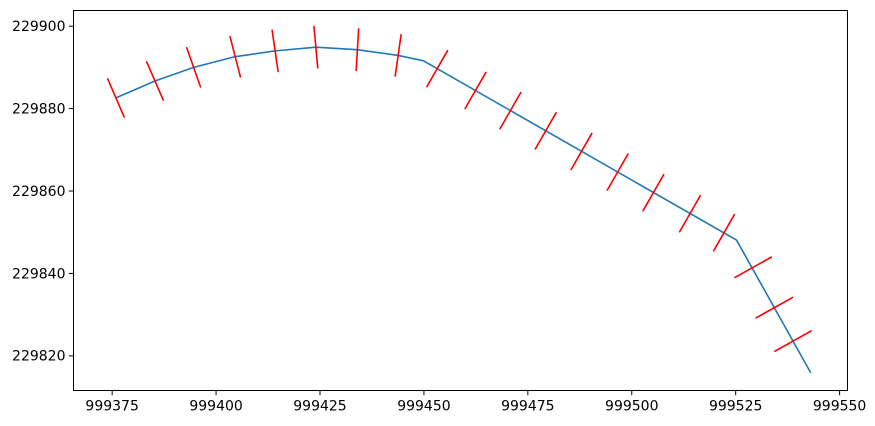  I want to click on y-tick-label: 229900, so click(38, 27).